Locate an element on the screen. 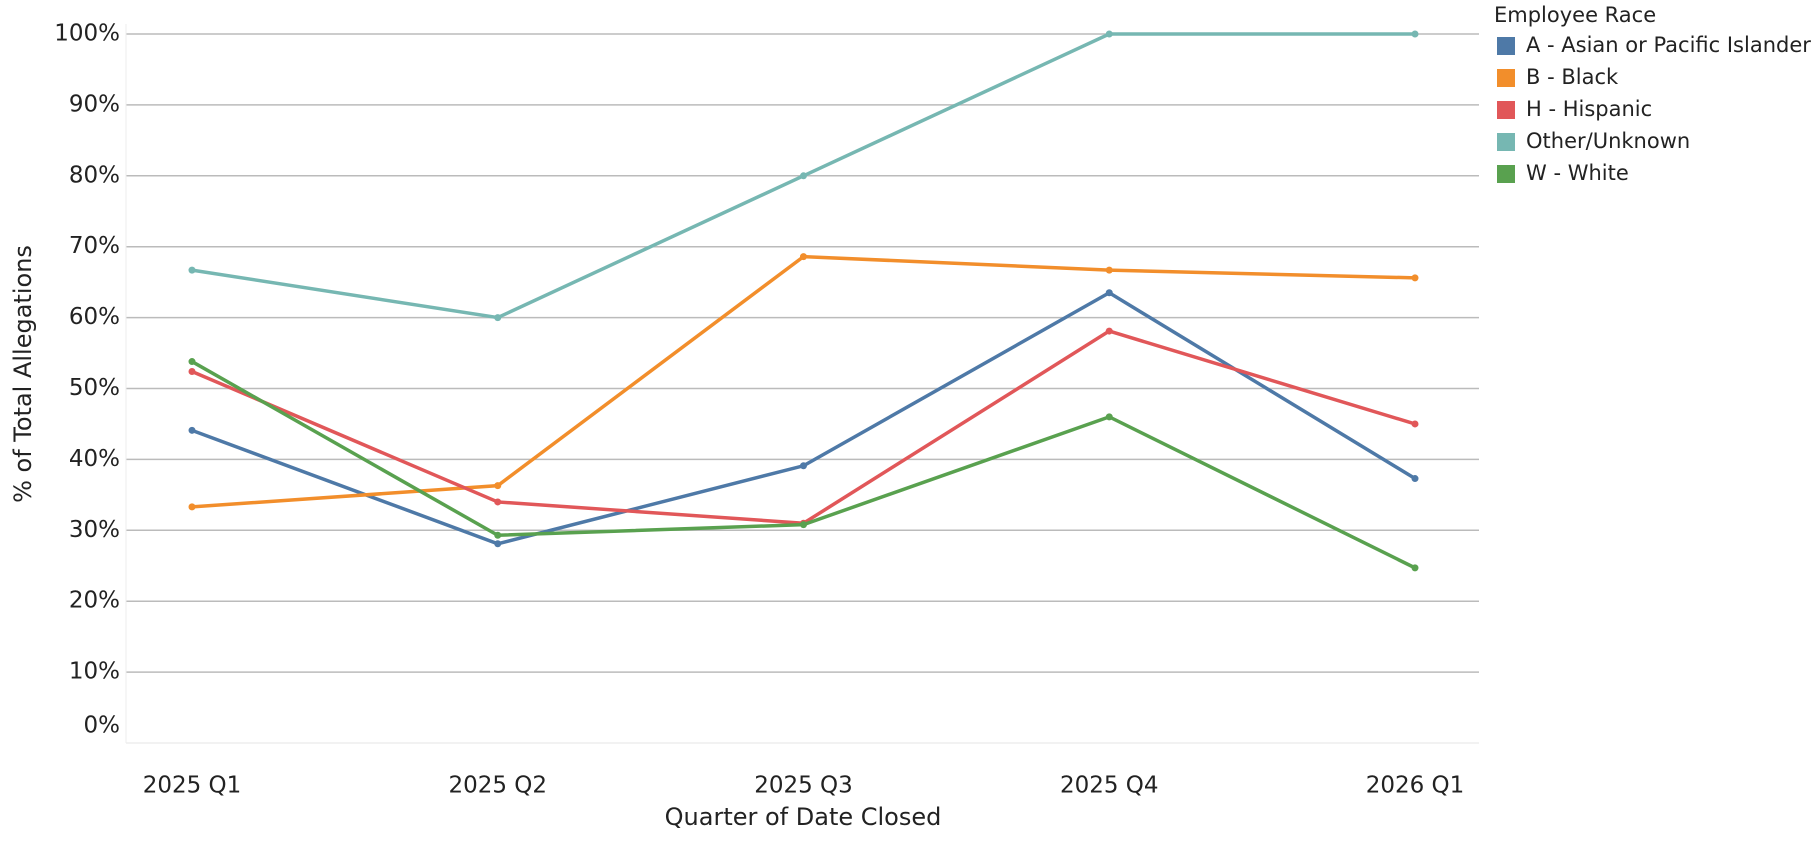 Image resolution: width=1816 pixels, height=846 pixels. legend-label: B - Black is located at coordinates (1572, 77).